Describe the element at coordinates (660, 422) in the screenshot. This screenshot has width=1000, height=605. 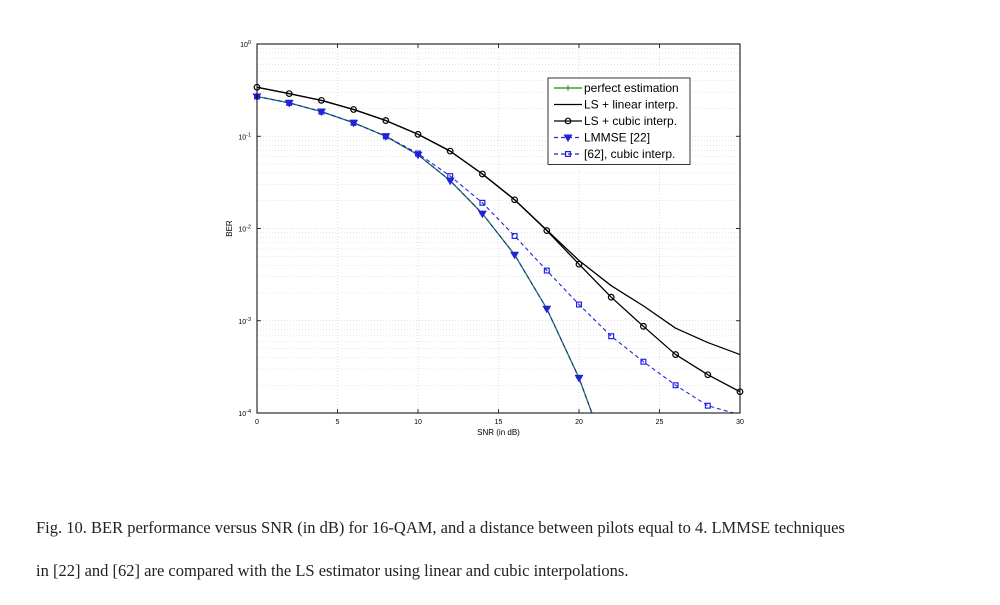
I see `x-tick-label: 25` at that location.